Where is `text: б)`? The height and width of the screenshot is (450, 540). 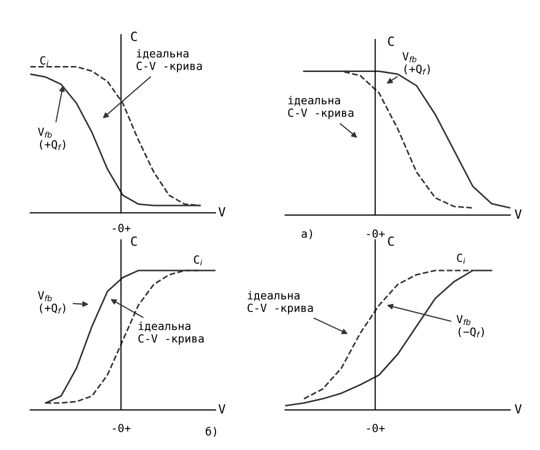
text: б) is located at coordinates (211, 431).